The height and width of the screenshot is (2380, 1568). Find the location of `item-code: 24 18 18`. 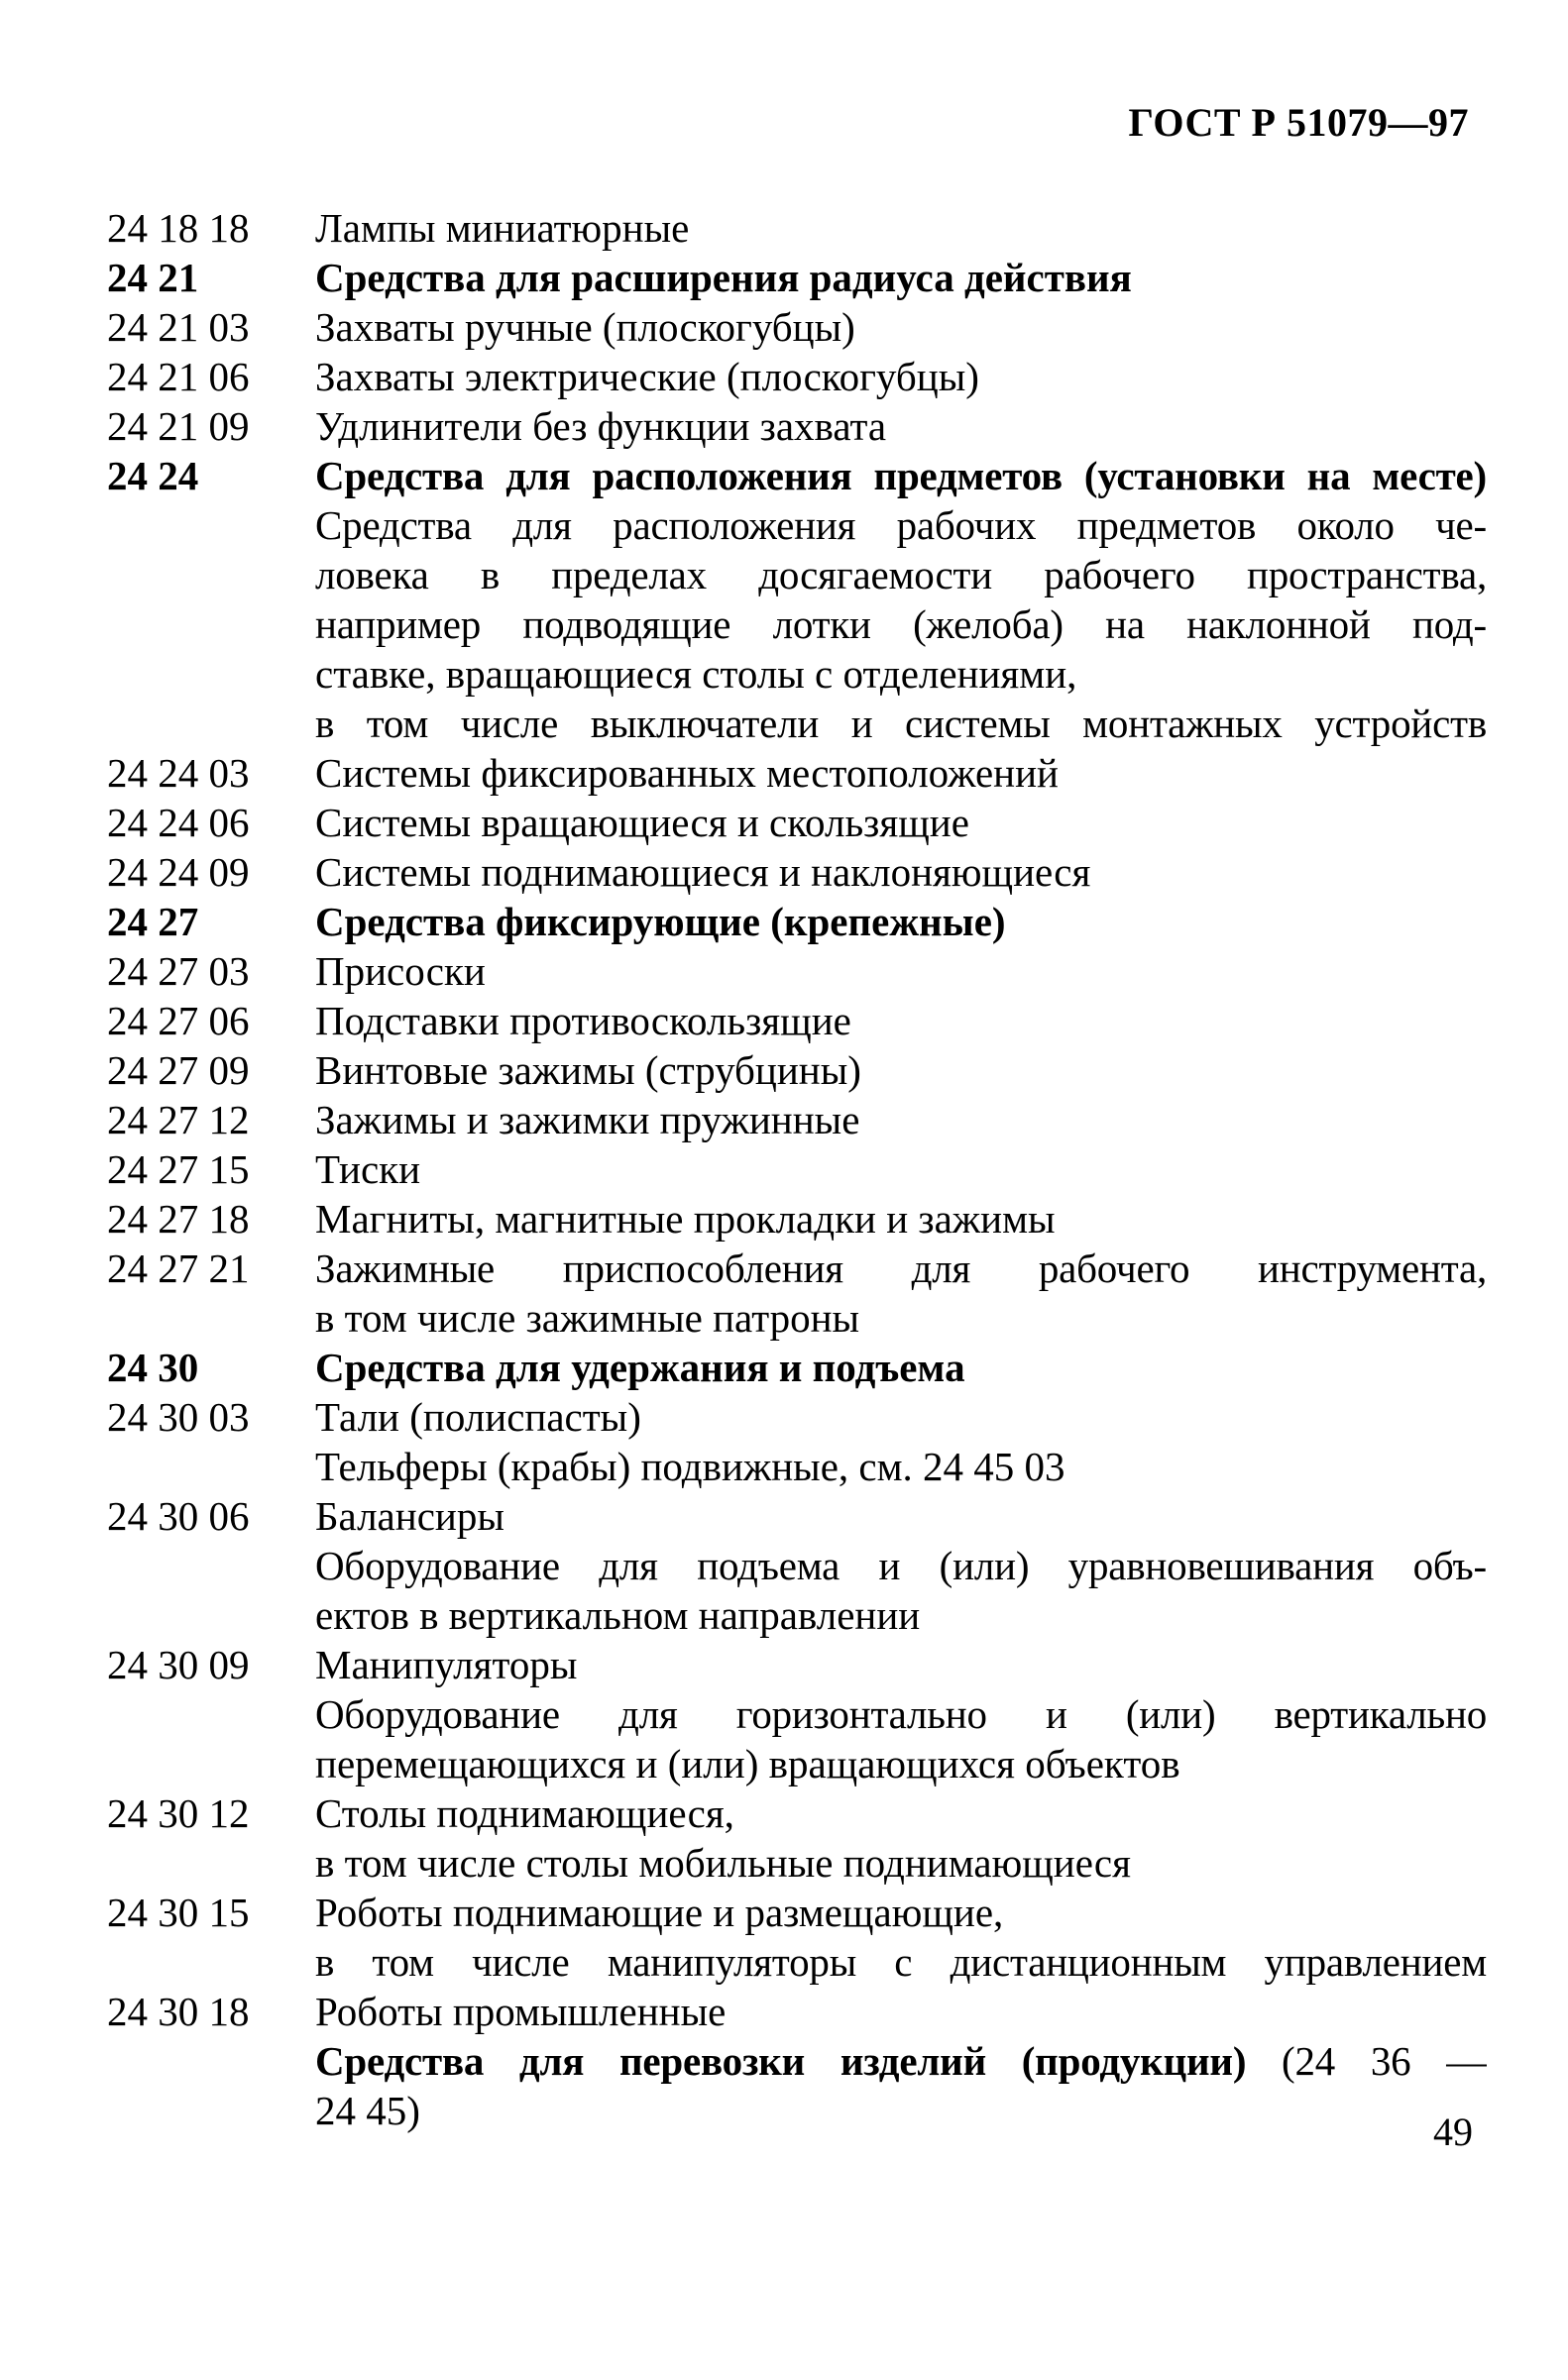

item-code: 24 18 18 is located at coordinates (178, 228).